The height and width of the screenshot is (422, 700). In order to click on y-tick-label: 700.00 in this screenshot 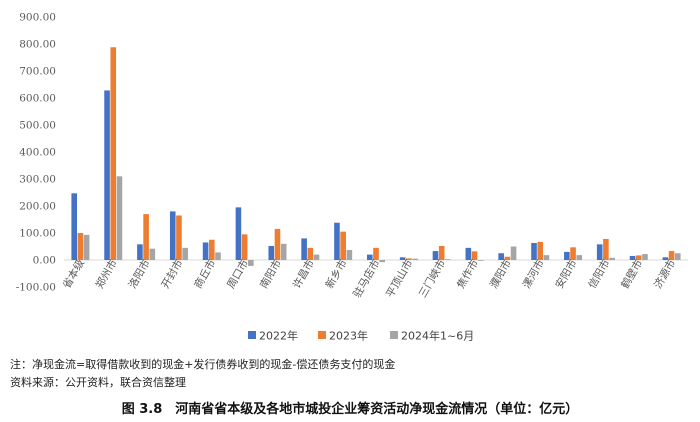, I will do `click(37, 72)`.